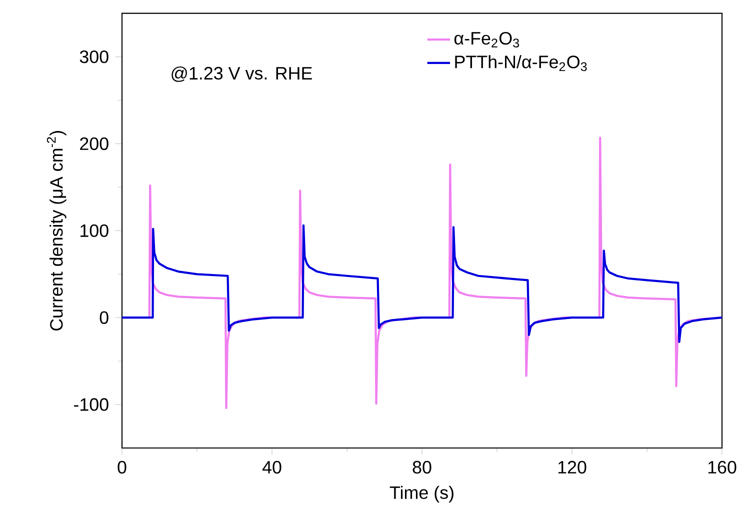 The width and height of the screenshot is (740, 529). Describe the element at coordinates (122, 467) in the screenshot. I see `x-tick-label: 0` at that location.